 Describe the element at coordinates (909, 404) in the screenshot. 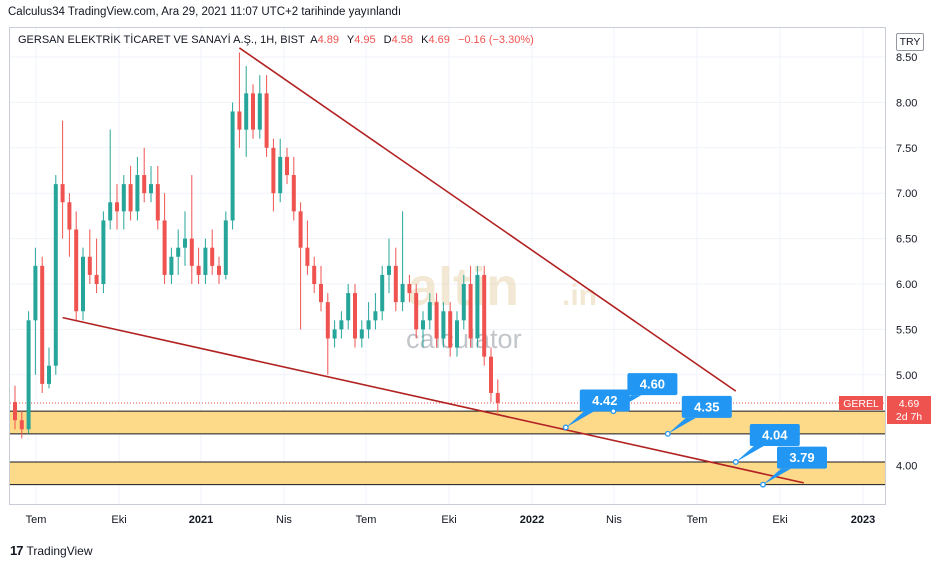

I see `price-tag-value: 4.69` at that location.